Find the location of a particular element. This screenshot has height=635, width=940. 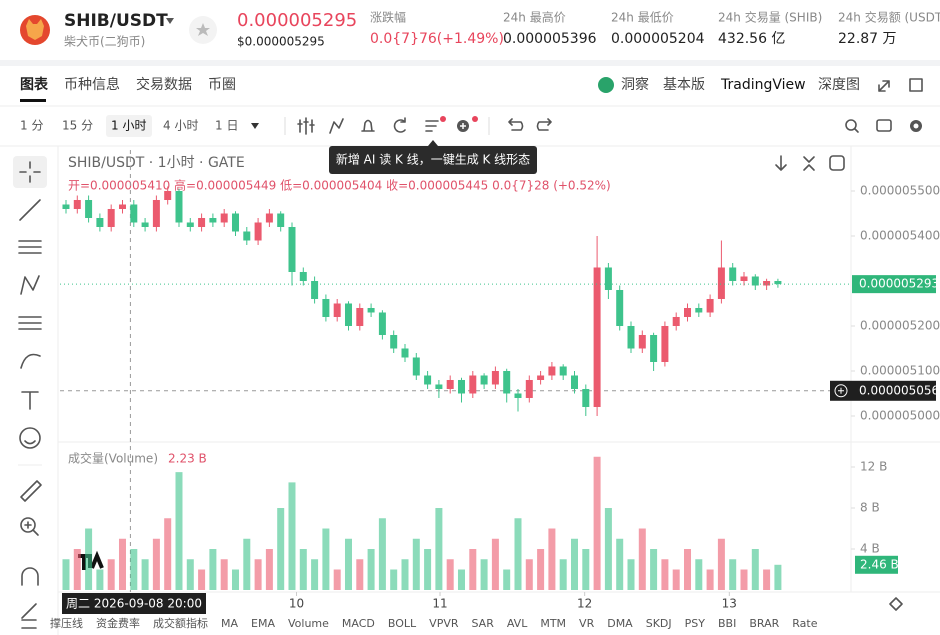

stat-value: 0.000005204 is located at coordinates (658, 39).